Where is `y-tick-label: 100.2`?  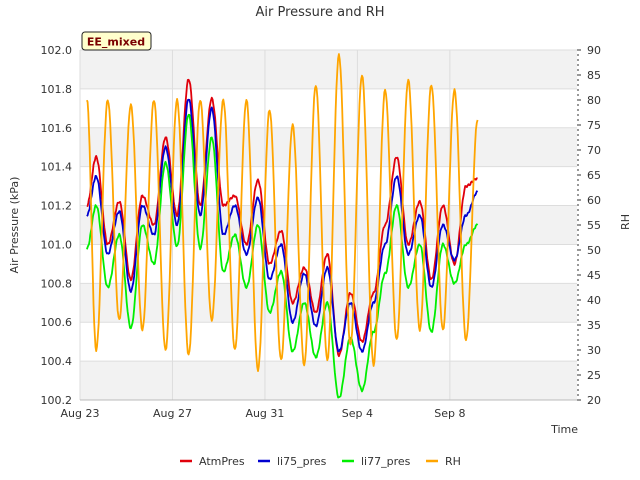
y-tick-label: 100.2 is located at coordinates (57, 400).